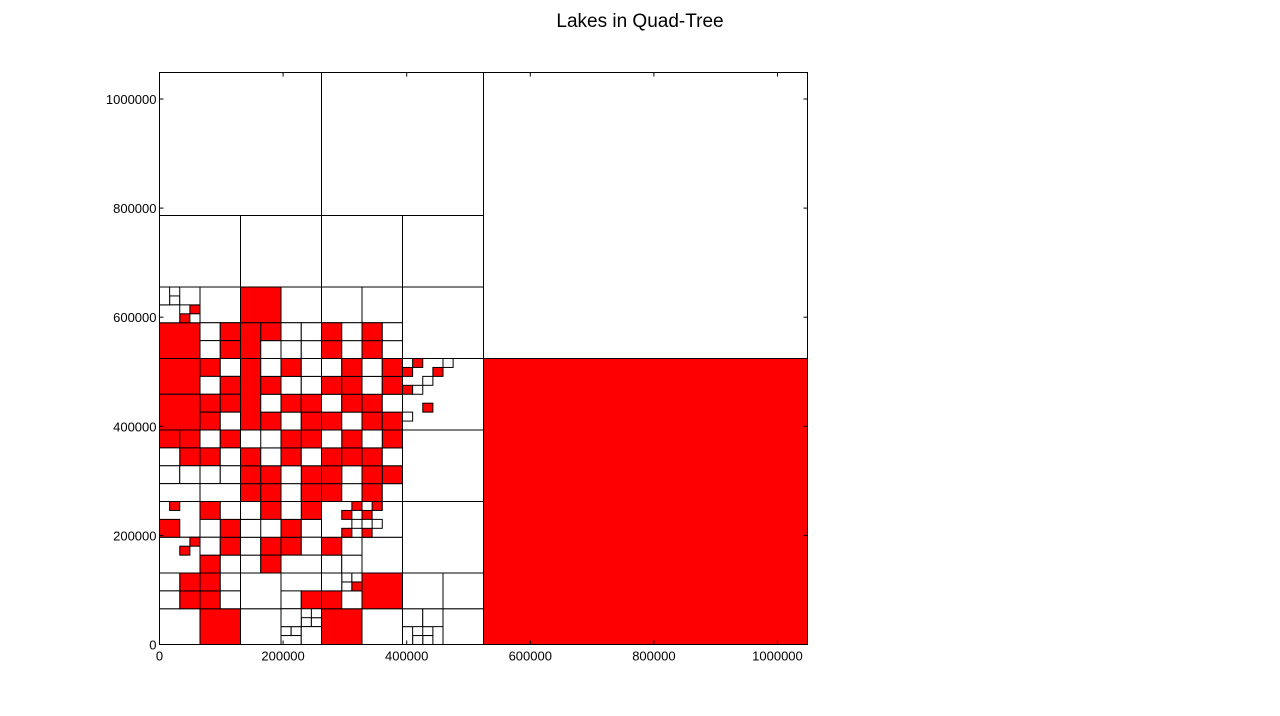 Image resolution: width=1280 pixels, height=716 pixels. Describe the element at coordinates (640, 21) in the screenshot. I see `chart-title: Lakes in Quad-Tree` at that location.